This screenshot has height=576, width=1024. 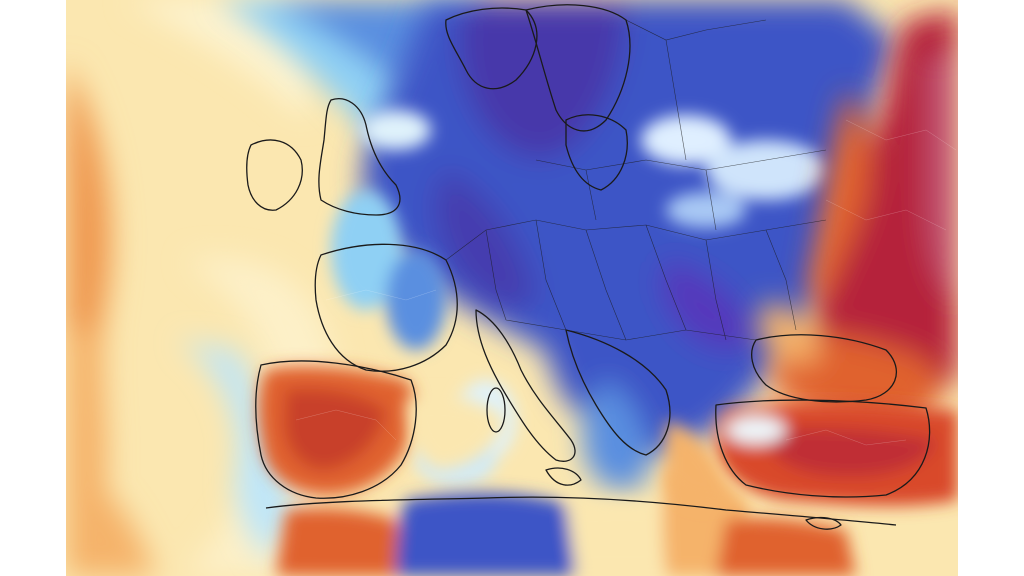 I want to click on mediterranean-sea, so click(x=566, y=450).